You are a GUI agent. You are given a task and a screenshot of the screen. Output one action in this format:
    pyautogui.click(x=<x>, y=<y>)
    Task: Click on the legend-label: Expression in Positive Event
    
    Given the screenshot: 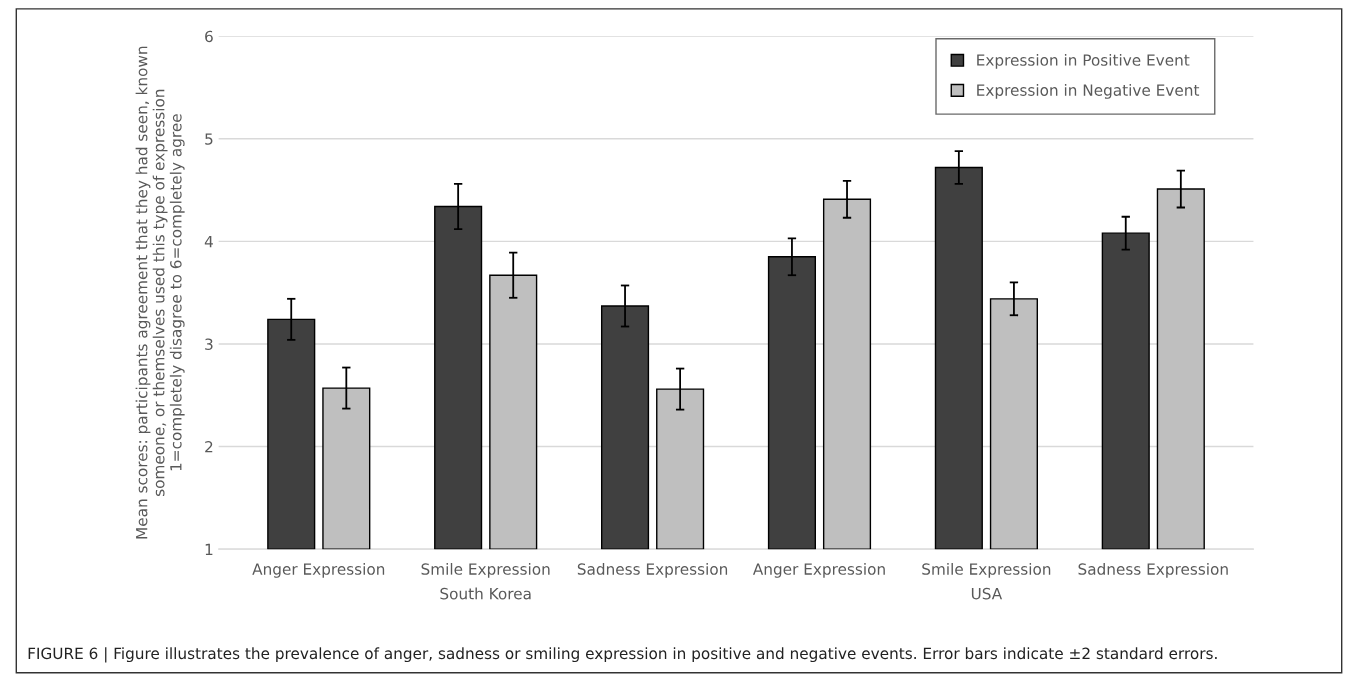 What is the action you would take?
    pyautogui.click(x=1083, y=61)
    